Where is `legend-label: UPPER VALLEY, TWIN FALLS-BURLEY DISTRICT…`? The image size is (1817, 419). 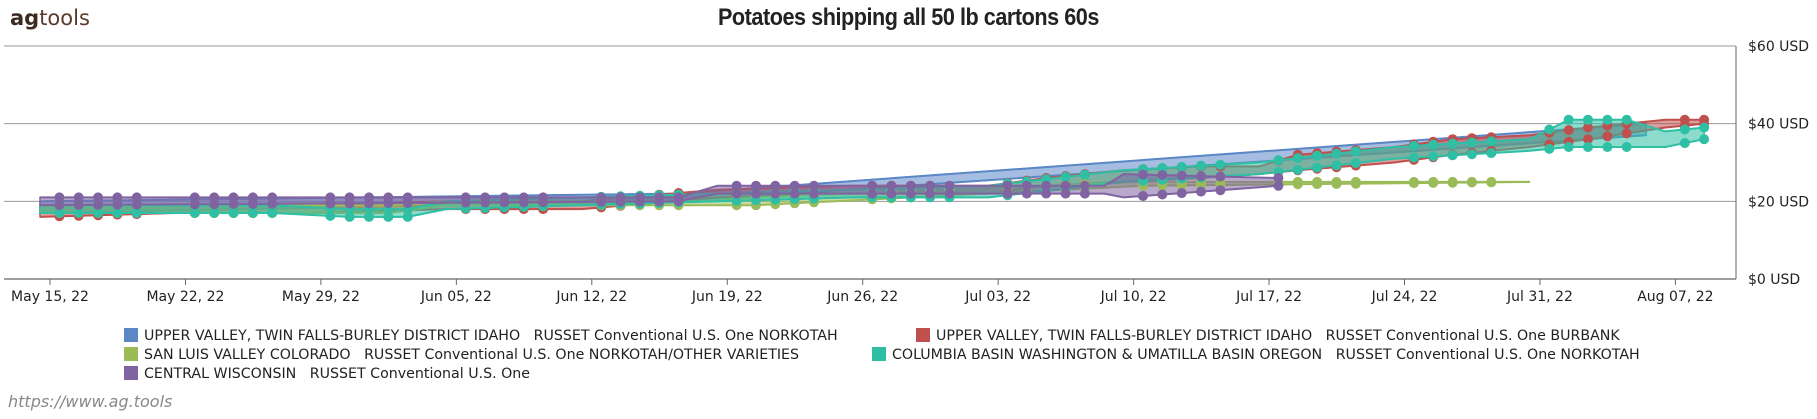 legend-label: UPPER VALLEY, TWIN FALLS-BURLEY DISTRICT… is located at coordinates (1278, 336).